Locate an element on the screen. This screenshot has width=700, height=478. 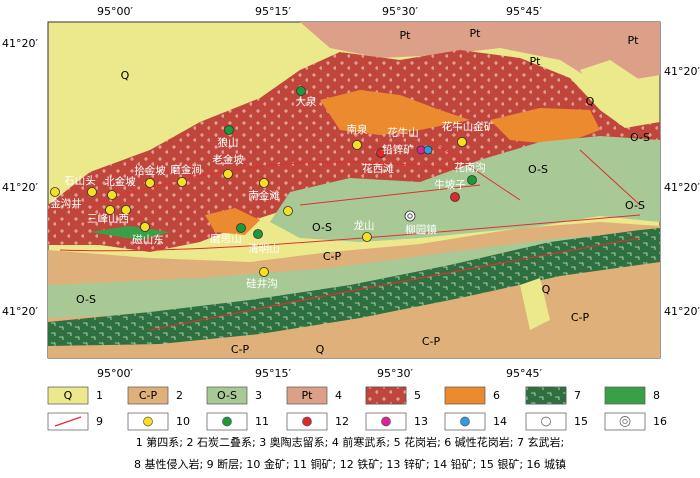
place-name: 南金滩 is located at coordinates (264, 195).